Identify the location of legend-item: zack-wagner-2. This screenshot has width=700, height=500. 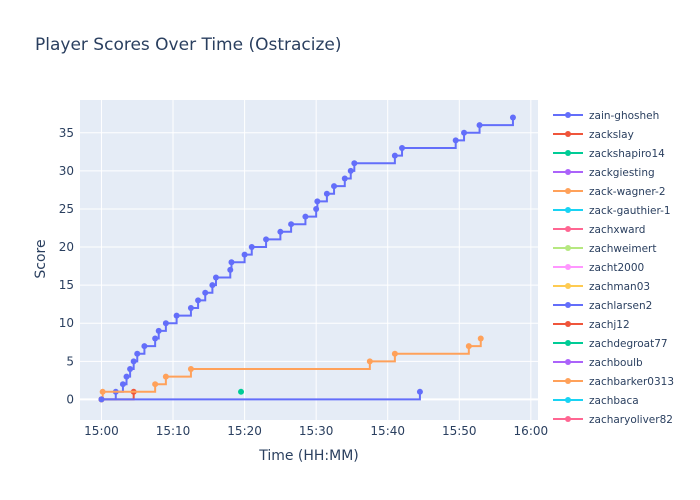
(609, 192).